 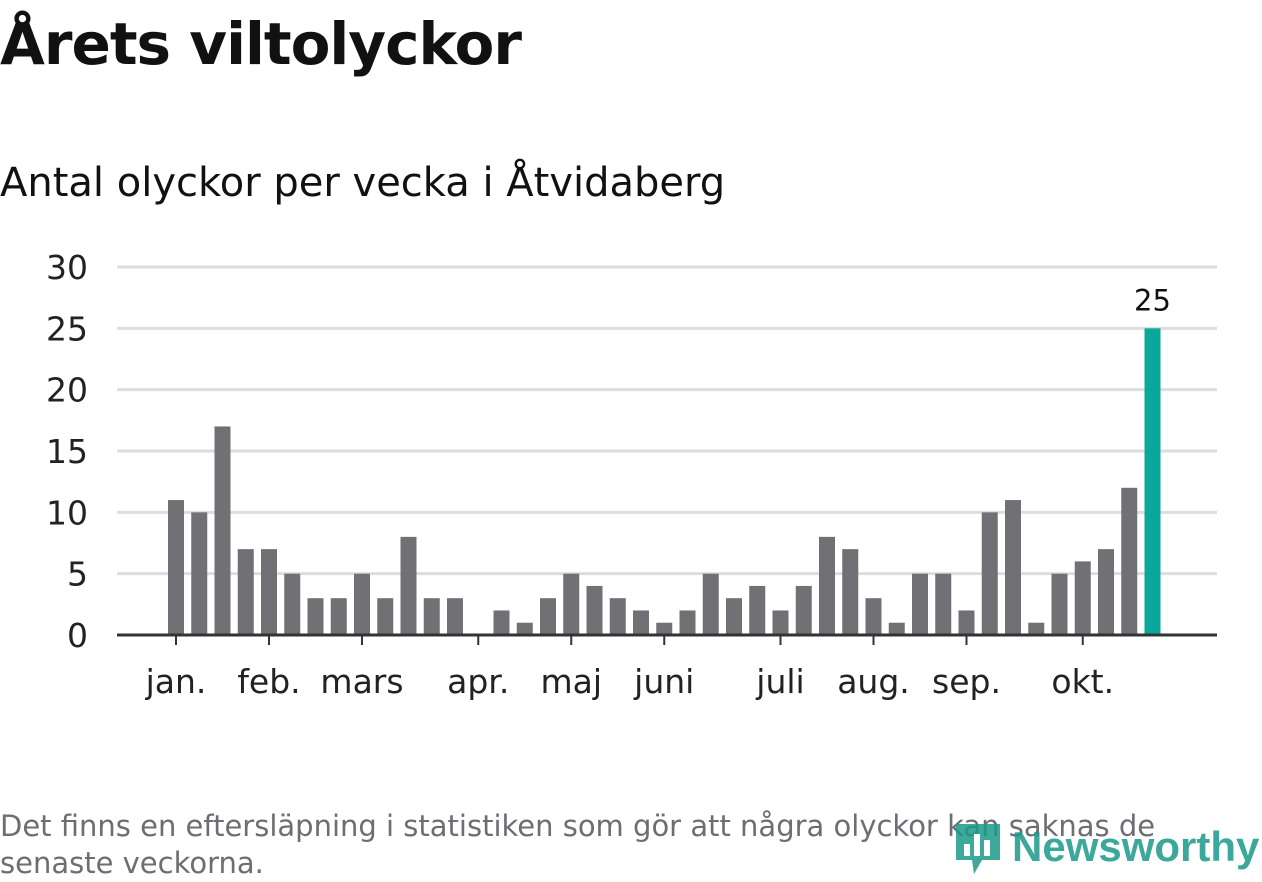 What do you see at coordinates (67, 267) in the screenshot?
I see `y-tick-label-30: 30` at bounding box center [67, 267].